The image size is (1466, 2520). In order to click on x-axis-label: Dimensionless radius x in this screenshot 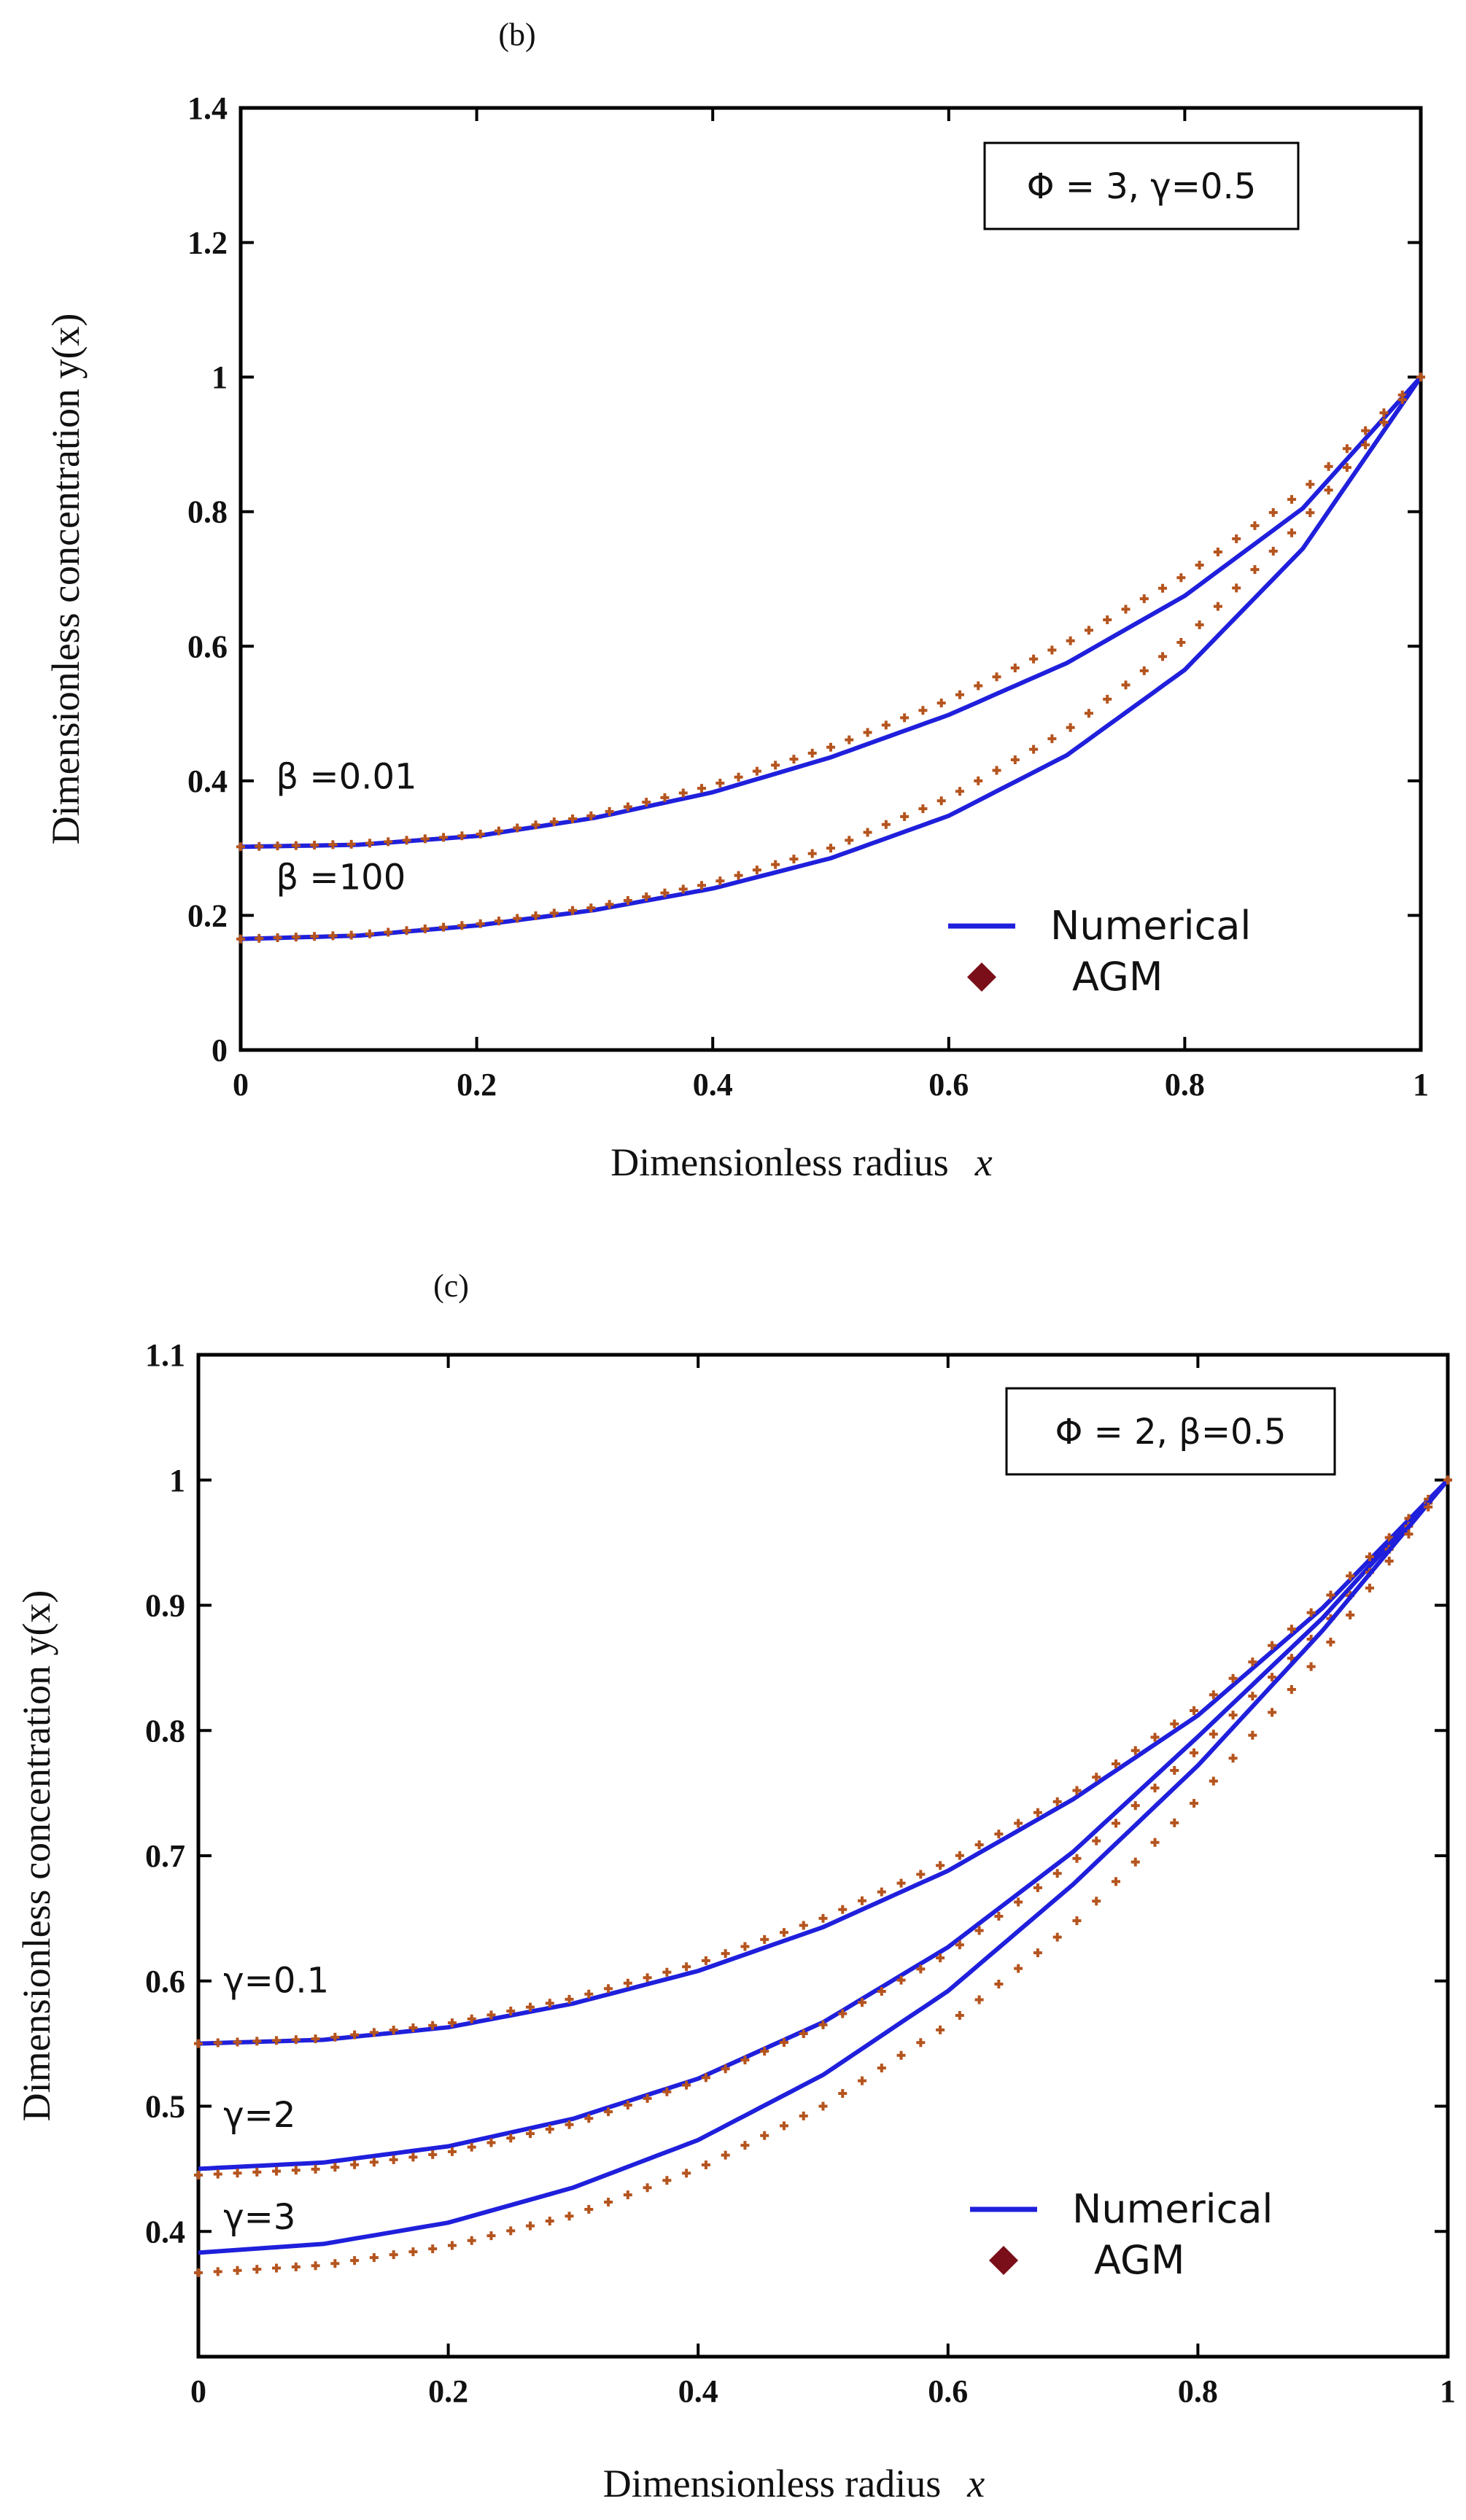, I will do `click(794, 2483)`.